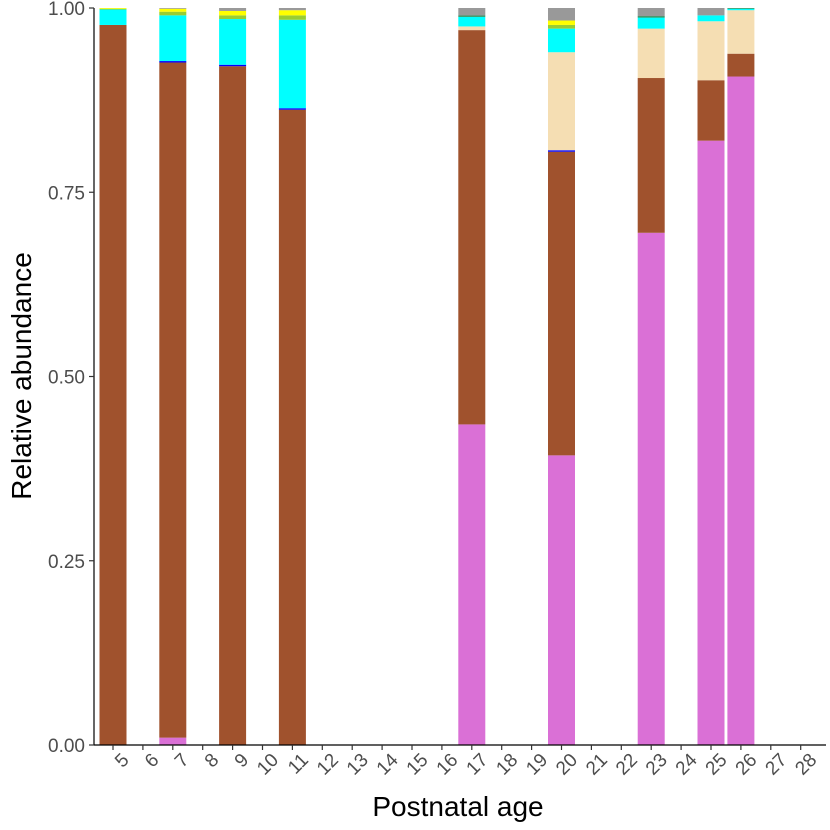  Describe the element at coordinates (328, 765) in the screenshot. I see `x-tick-label: 12` at that location.